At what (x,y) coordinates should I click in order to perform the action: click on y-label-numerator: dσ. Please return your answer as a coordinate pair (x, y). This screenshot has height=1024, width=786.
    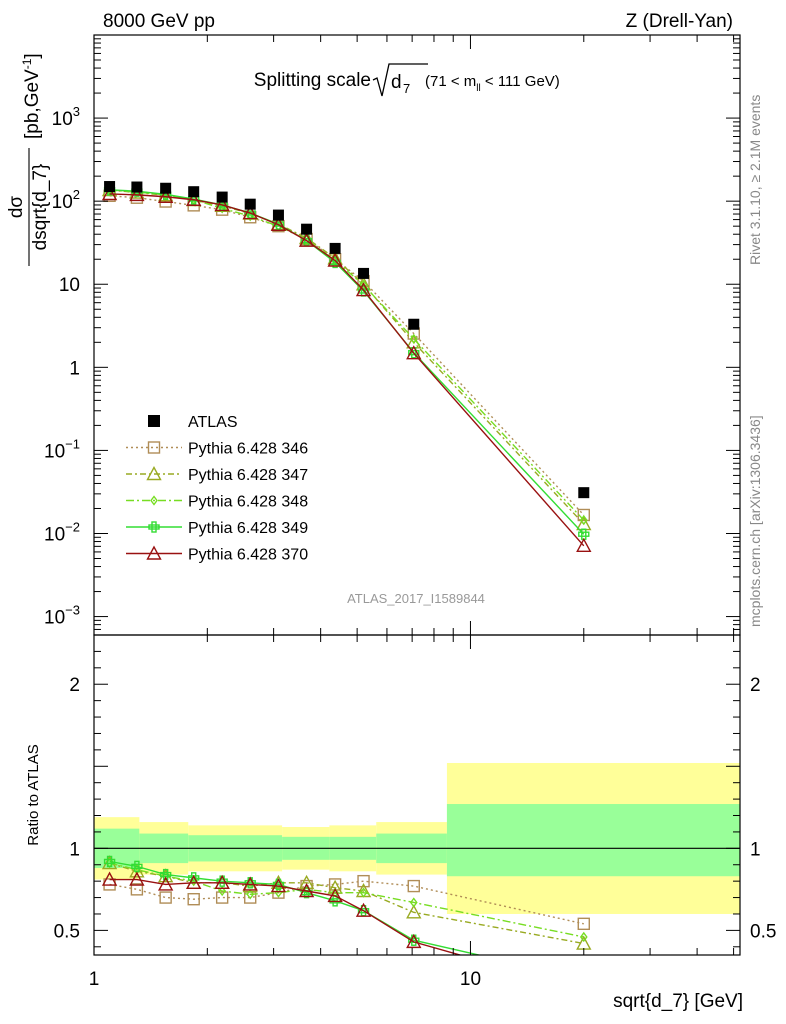
    Looking at the image, I should click on (16, 207).